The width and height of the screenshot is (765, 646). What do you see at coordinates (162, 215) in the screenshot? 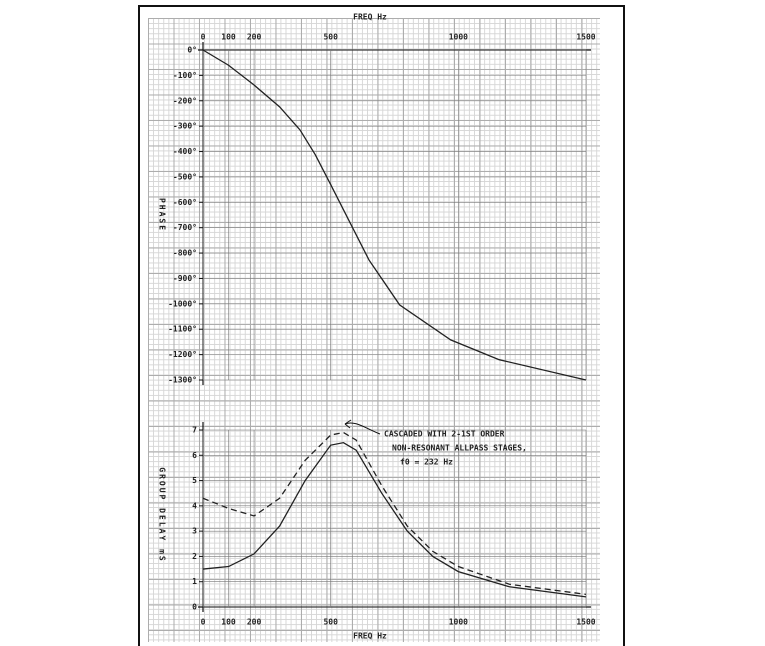
I see `y-axis-label: PHASE` at bounding box center [162, 215].